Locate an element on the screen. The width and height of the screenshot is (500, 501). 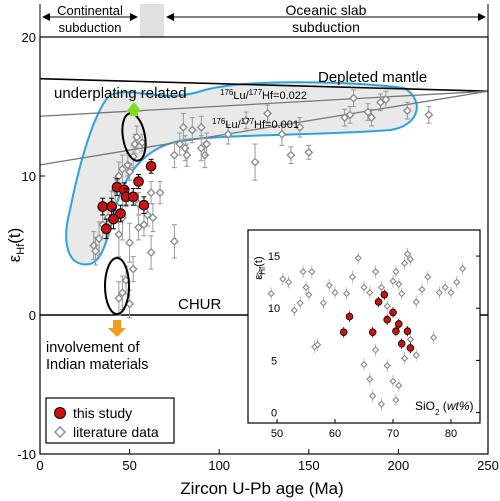
lu-001-label: 176Lu/177Hf=0.001 is located at coordinates (255, 124).